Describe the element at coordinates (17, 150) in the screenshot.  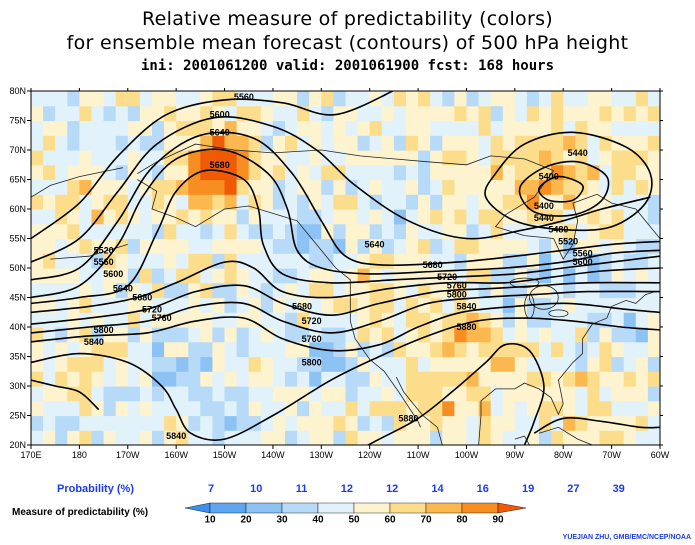
I see `lat-tick-label: 70N` at that location.